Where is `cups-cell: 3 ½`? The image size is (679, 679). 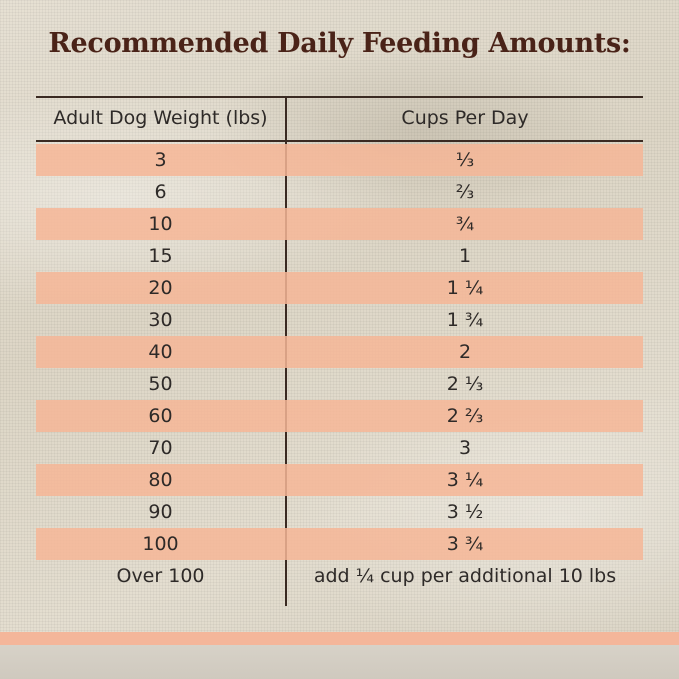 cups-cell: 3 ½ is located at coordinates (465, 512).